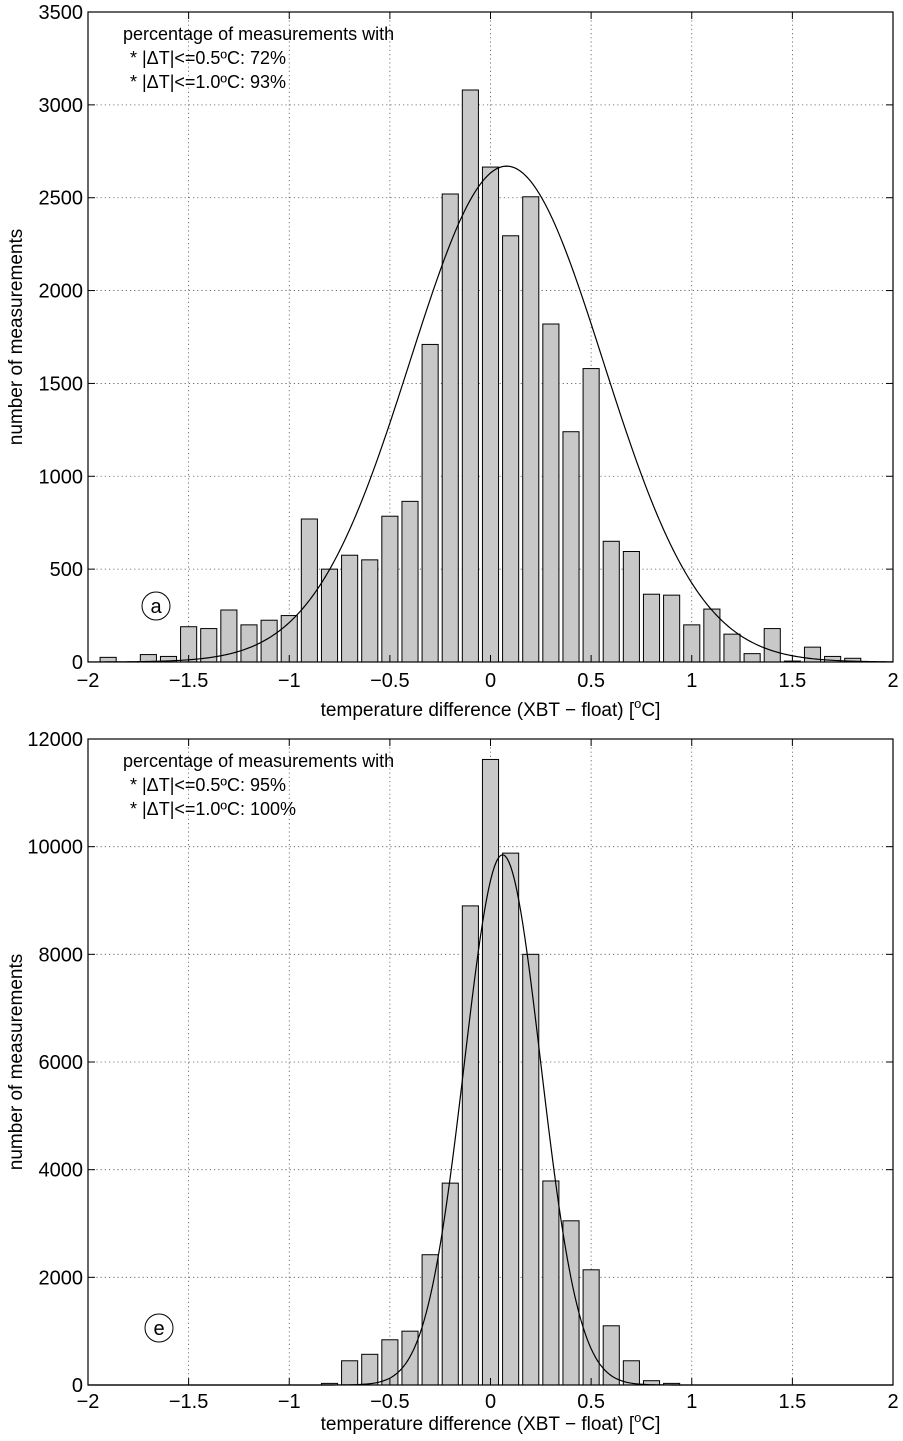 The width and height of the screenshot is (903, 1441). Describe the element at coordinates (61, 1171) in the screenshot. I see `y-tick-label: 4000` at that location.